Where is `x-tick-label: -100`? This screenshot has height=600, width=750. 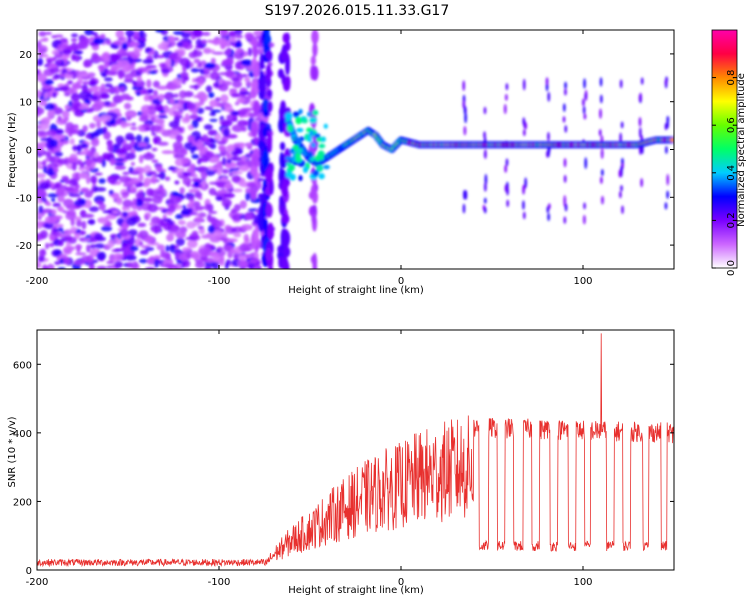 x-tick-label: -100 is located at coordinates (219, 582).